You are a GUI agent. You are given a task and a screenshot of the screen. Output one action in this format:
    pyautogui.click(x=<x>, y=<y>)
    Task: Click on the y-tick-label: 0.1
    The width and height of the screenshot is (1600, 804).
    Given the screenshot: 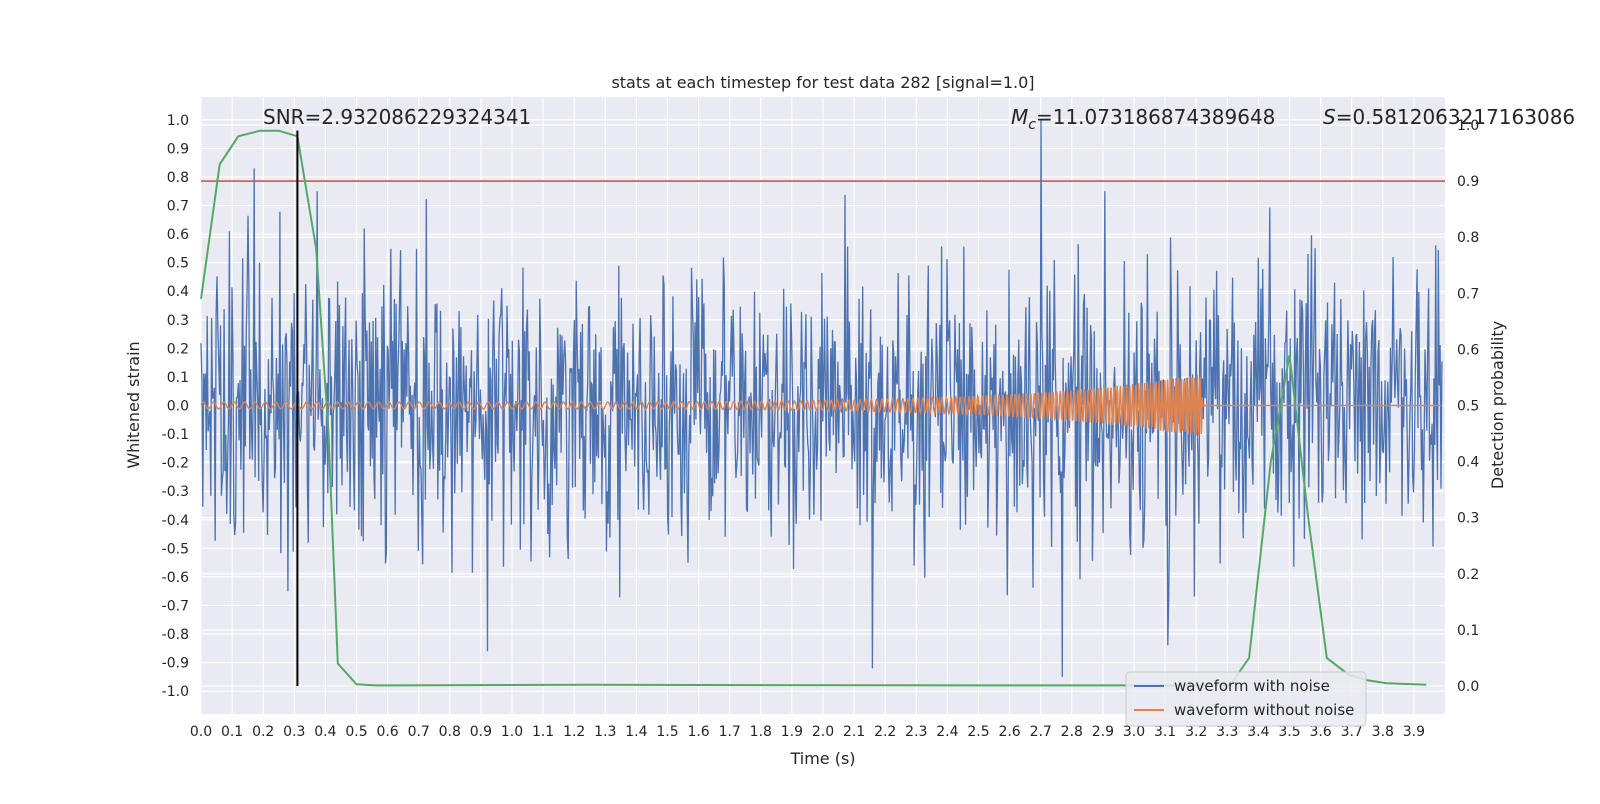 What is the action you would take?
    pyautogui.click(x=178, y=378)
    